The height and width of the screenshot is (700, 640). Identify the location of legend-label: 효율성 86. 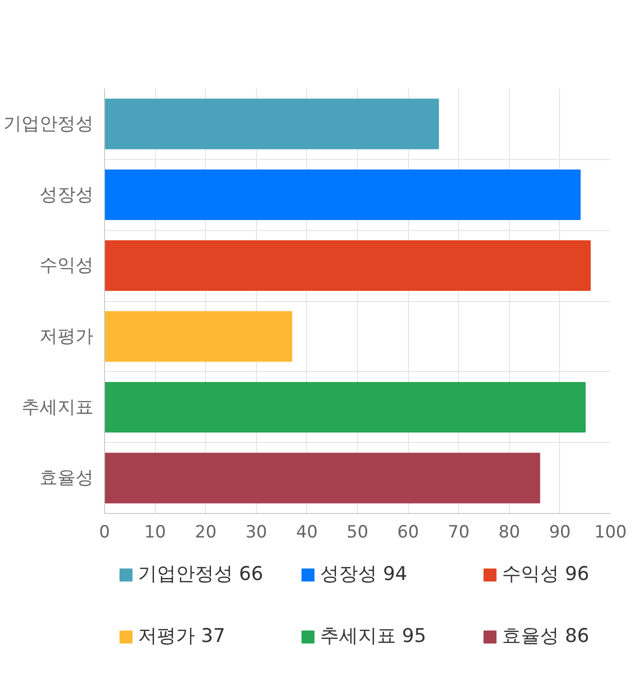
(546, 636).